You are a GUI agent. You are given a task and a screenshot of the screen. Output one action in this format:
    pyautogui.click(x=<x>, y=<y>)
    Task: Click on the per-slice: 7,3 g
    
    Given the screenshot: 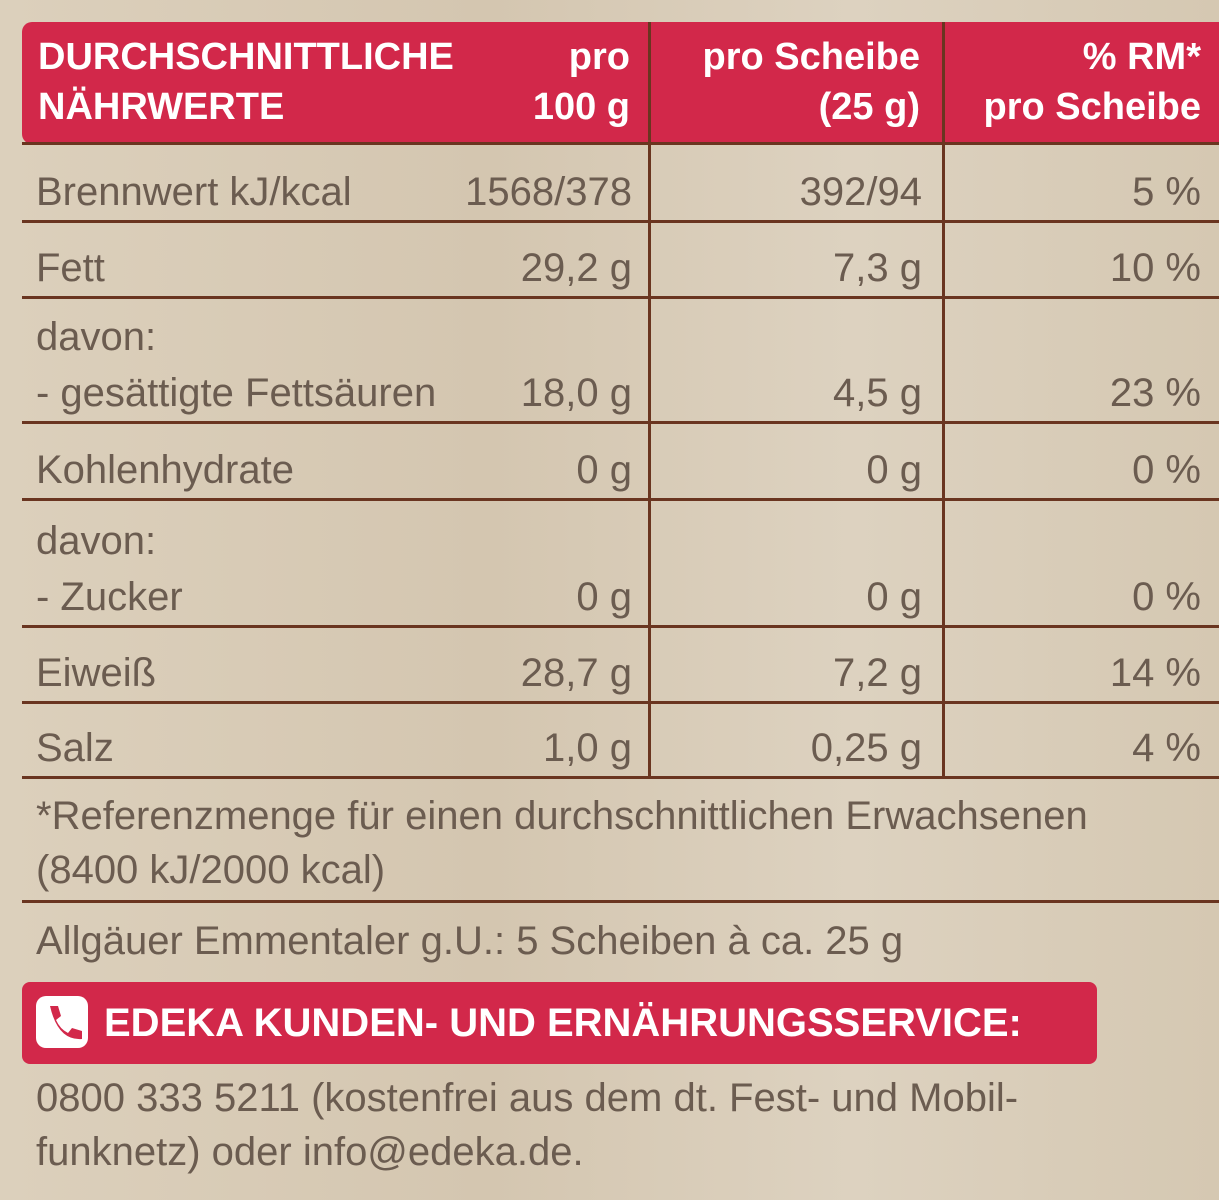 What is the action you would take?
    pyautogui.click(x=877, y=268)
    